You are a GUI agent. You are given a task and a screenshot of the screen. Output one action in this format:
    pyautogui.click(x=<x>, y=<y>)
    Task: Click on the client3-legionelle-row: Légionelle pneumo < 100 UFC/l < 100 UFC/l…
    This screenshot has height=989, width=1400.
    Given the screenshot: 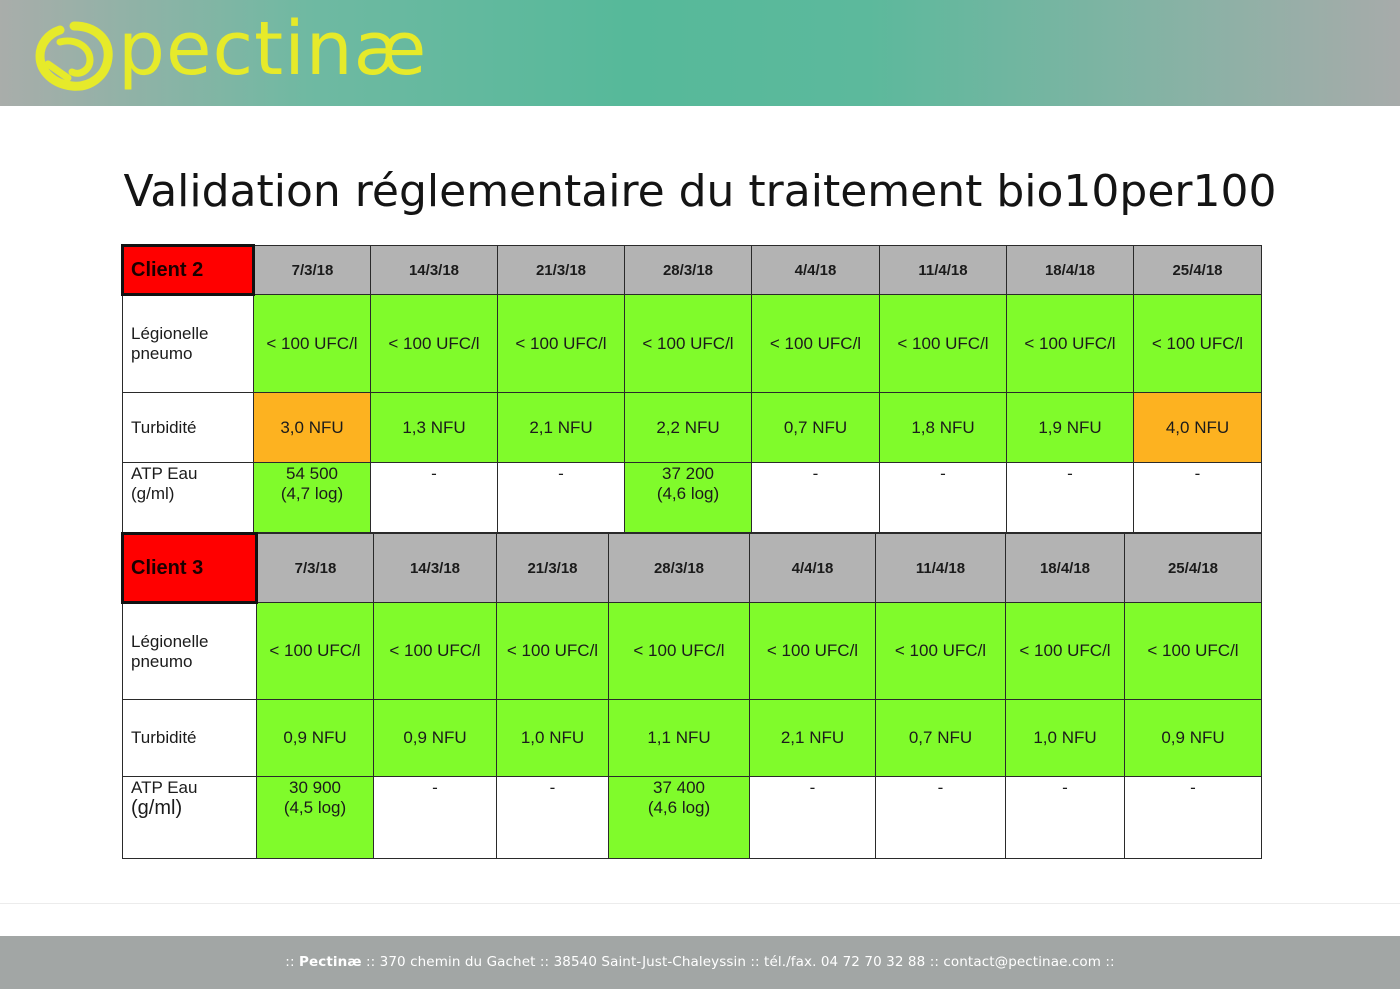 What is the action you would take?
    pyautogui.click(x=692, y=651)
    